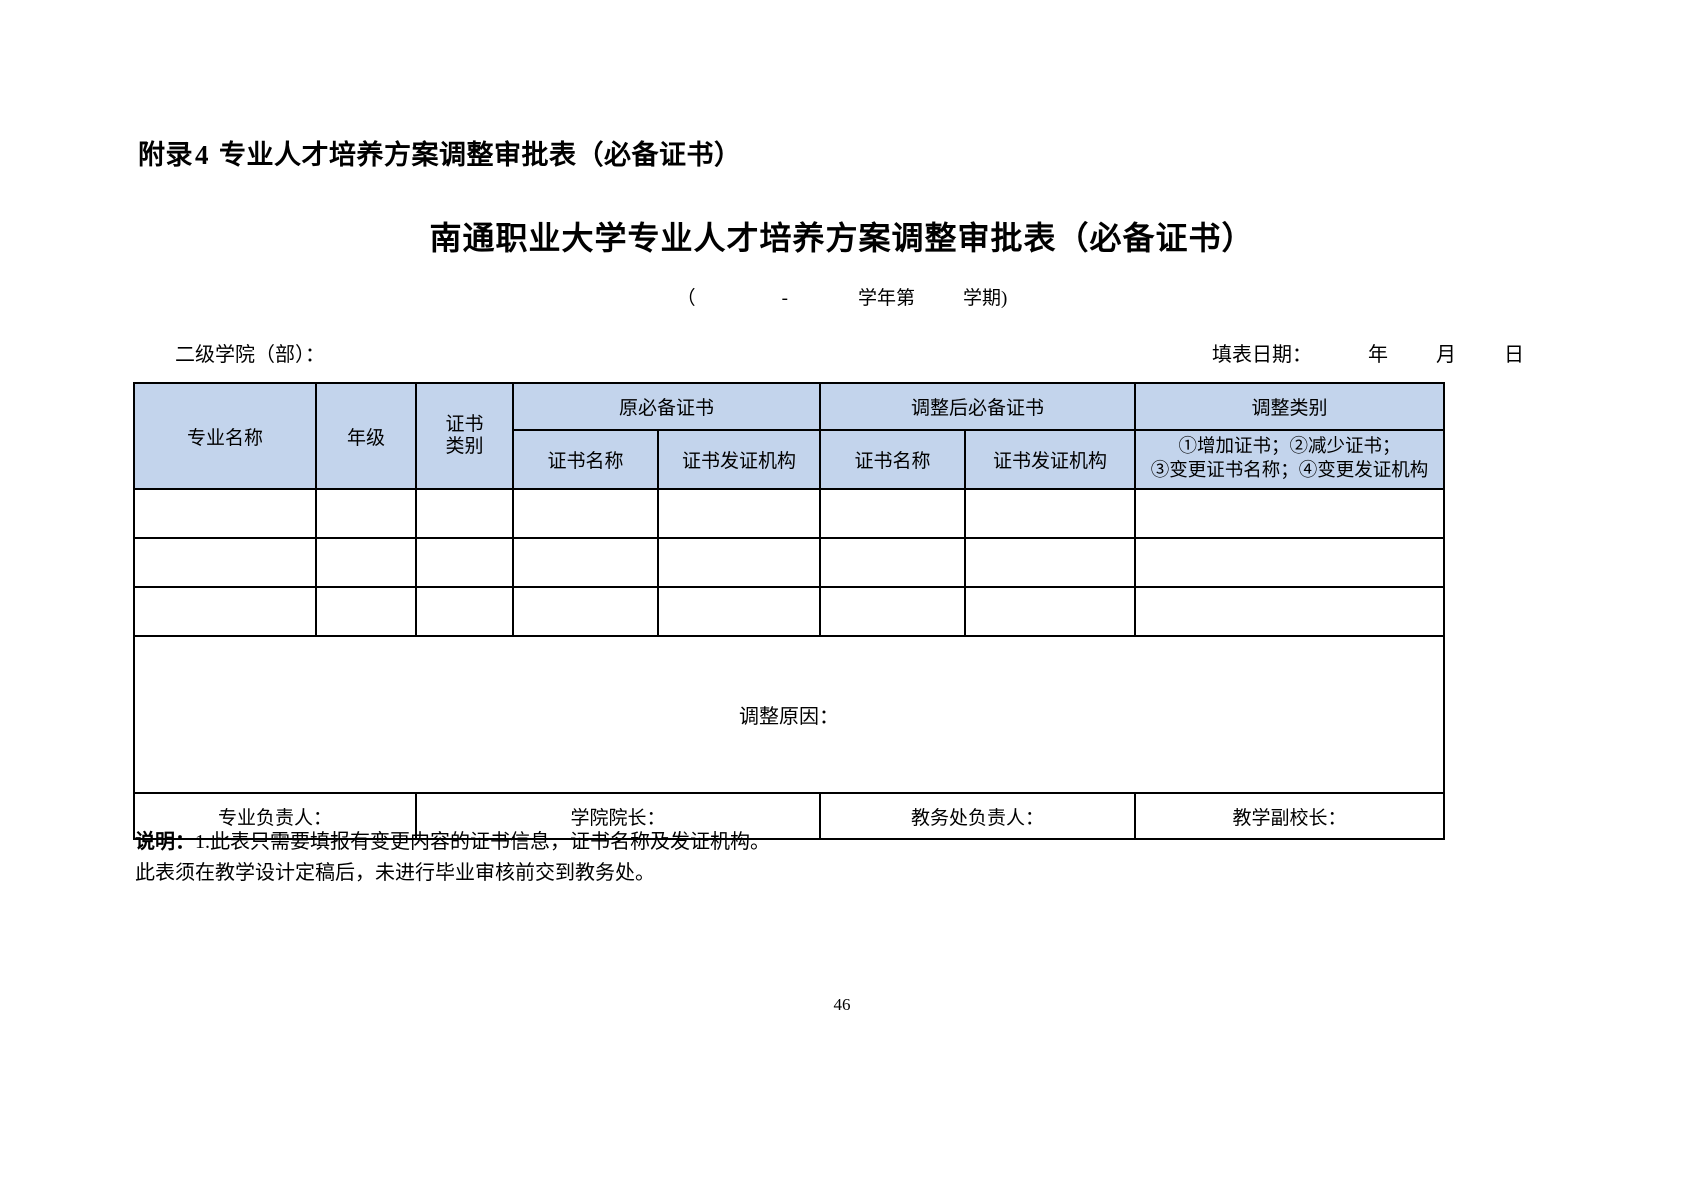  I want to click on header-cert-type: 证书 类别, so click(464, 436).